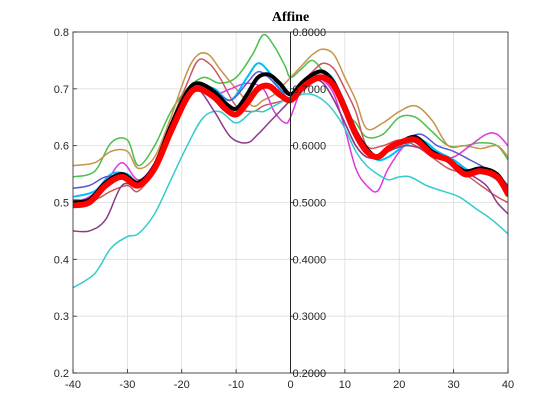  What do you see at coordinates (310, 33) in the screenshot?
I see `divider-tick-label: 0.8000` at bounding box center [310, 33].